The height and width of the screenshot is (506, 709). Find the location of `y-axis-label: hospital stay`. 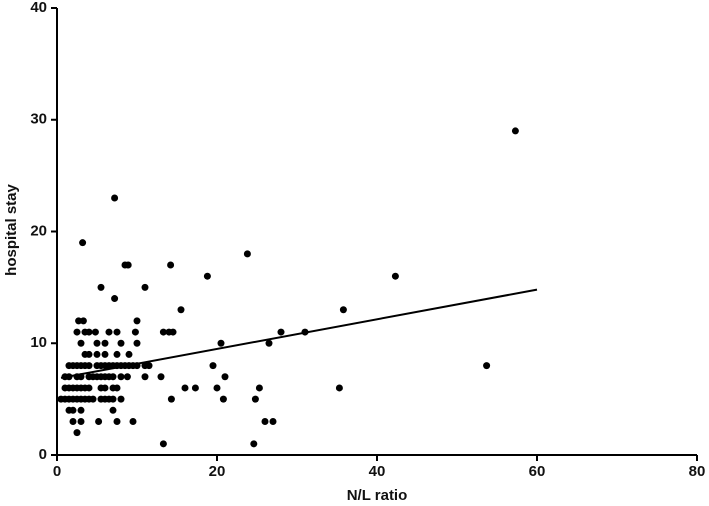

y-axis-label: hospital stay is located at coordinates (11, 230).